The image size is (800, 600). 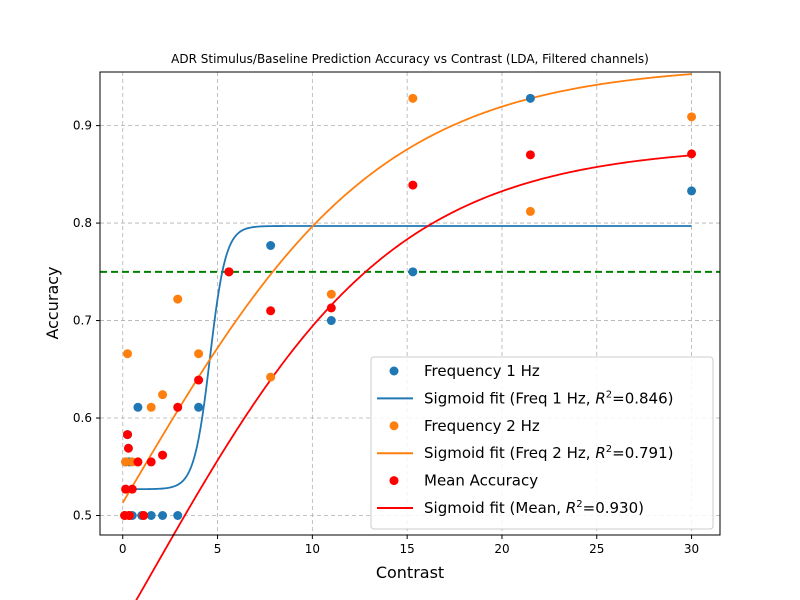 What do you see at coordinates (410, 572) in the screenshot?
I see `x-axis-title: Contrast` at bounding box center [410, 572].